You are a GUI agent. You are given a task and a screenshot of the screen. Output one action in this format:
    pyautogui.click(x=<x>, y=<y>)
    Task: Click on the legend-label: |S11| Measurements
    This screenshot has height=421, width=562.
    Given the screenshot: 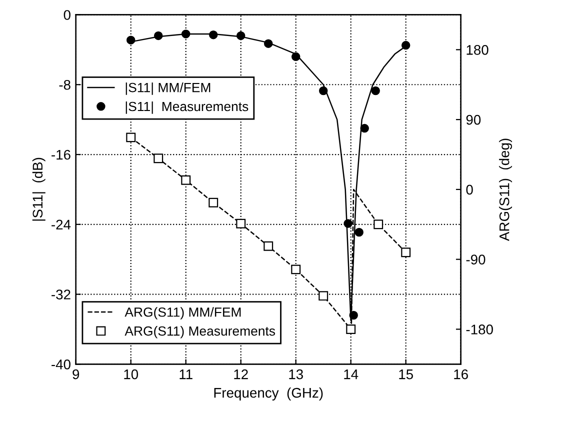 What is the action you would take?
    pyautogui.click(x=187, y=107)
    